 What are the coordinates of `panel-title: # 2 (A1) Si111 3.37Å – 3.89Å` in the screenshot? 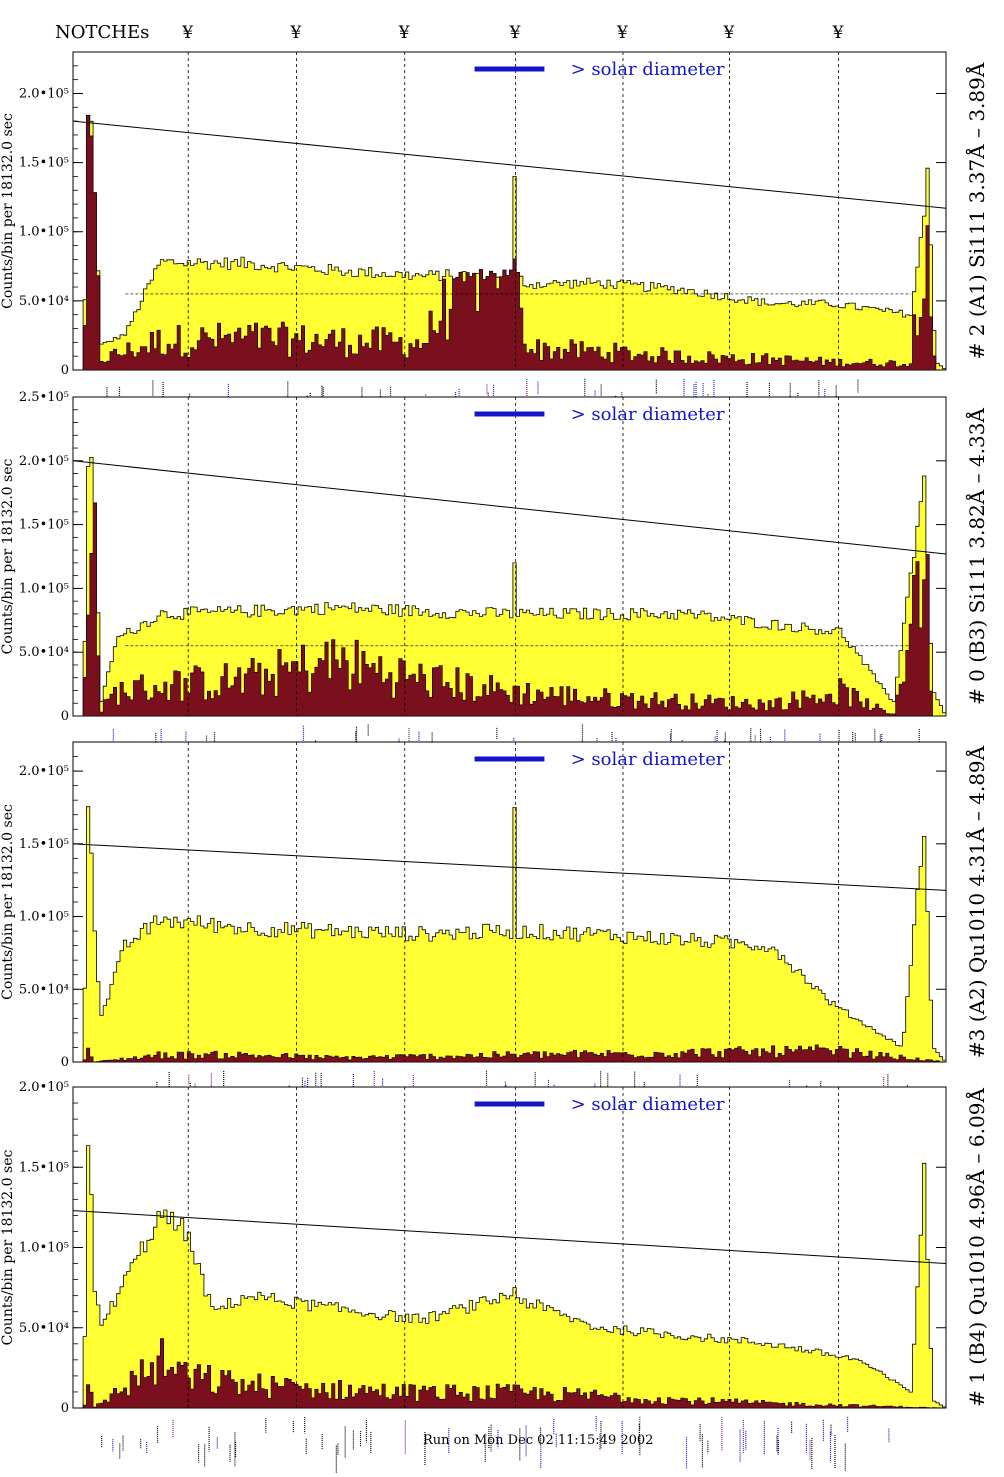 It's located at (976, 210).